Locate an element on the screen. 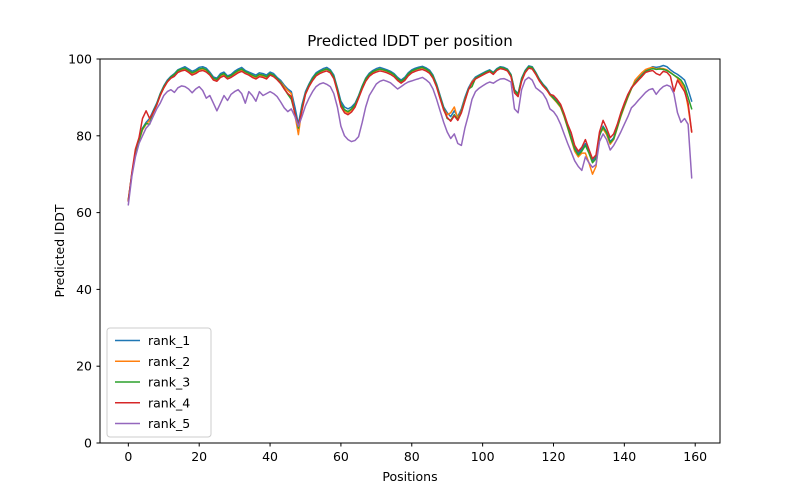 Image resolution: width=800 pixels, height=500 pixels. y-tick-label-60: 60 is located at coordinates (84, 212).